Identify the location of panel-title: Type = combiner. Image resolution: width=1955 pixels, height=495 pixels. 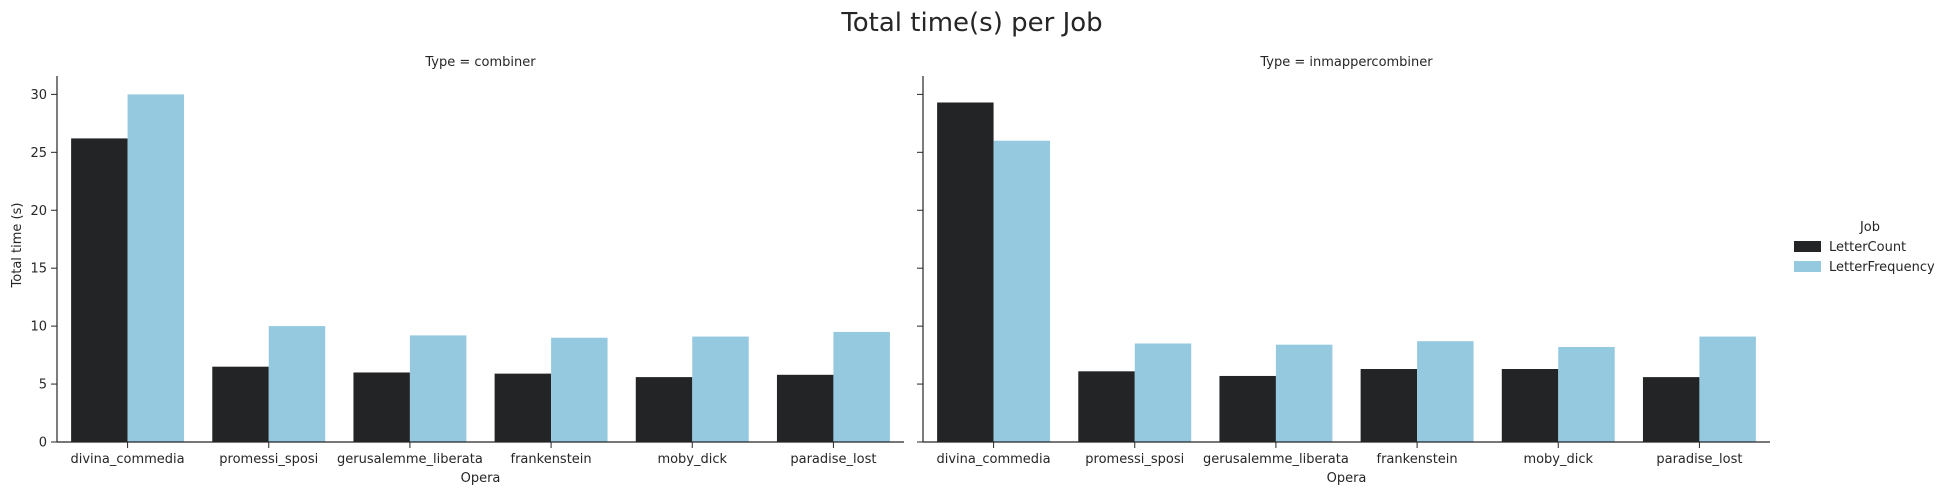
(480, 62).